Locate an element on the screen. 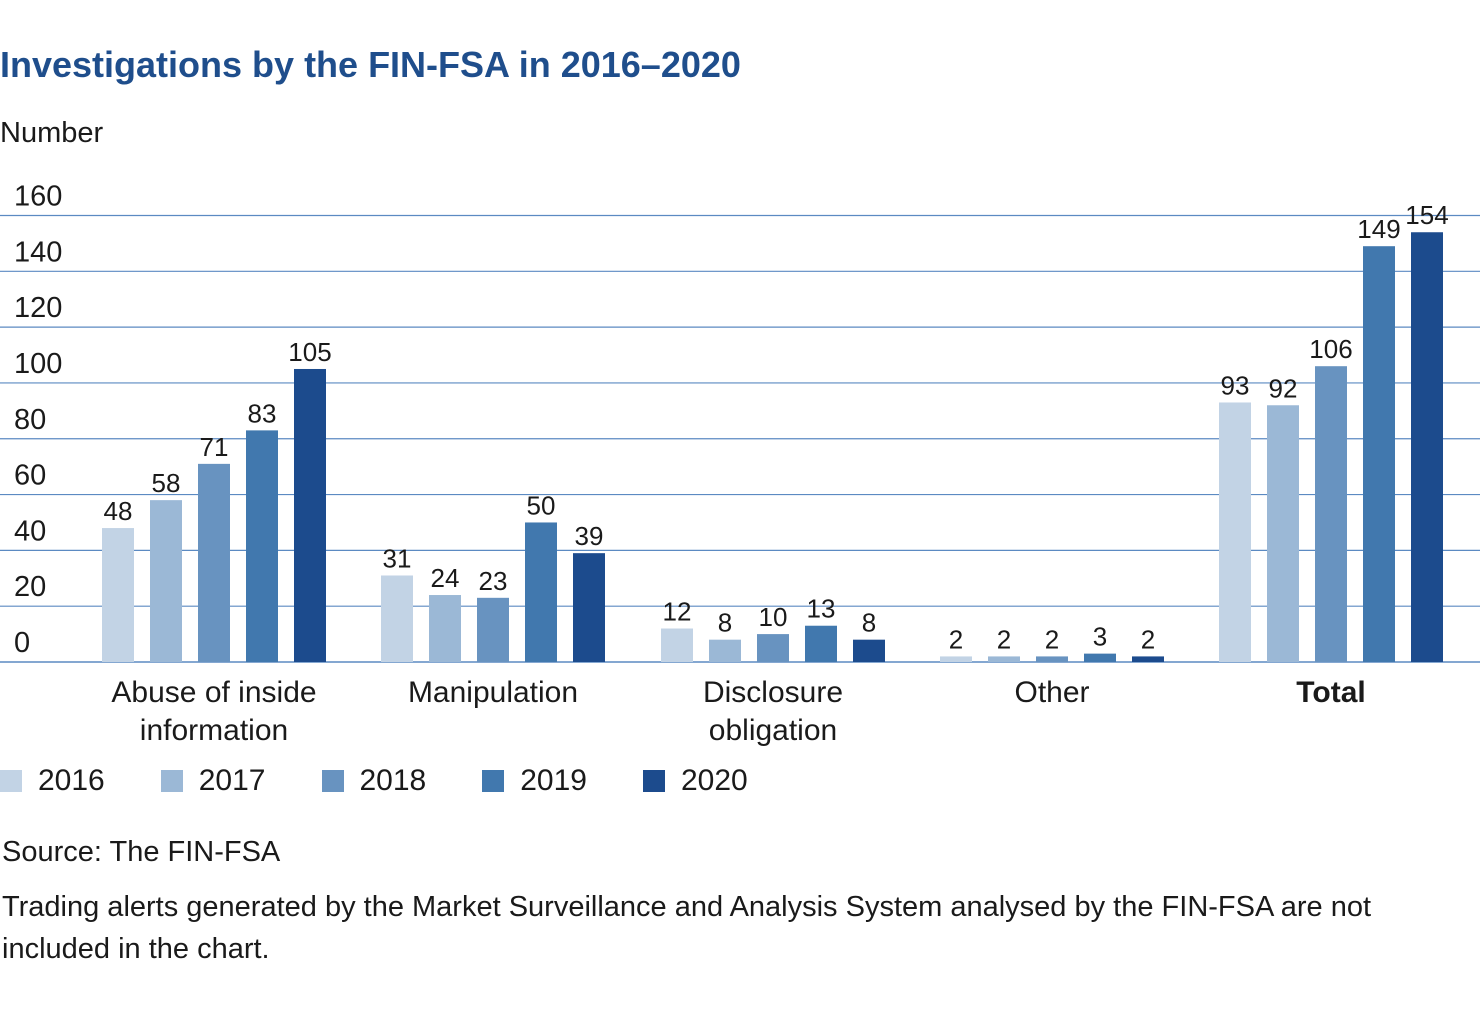 The height and width of the screenshot is (1023, 1480). legend-label: 2020 is located at coordinates (714, 780).